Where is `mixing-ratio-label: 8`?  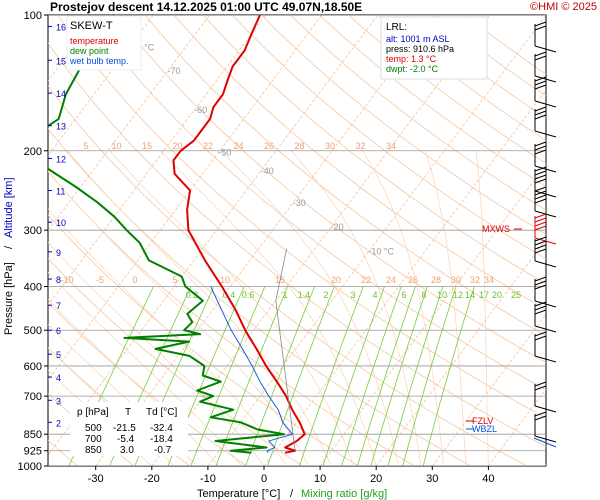 mixing-ratio-label: 8 is located at coordinates (423, 295).